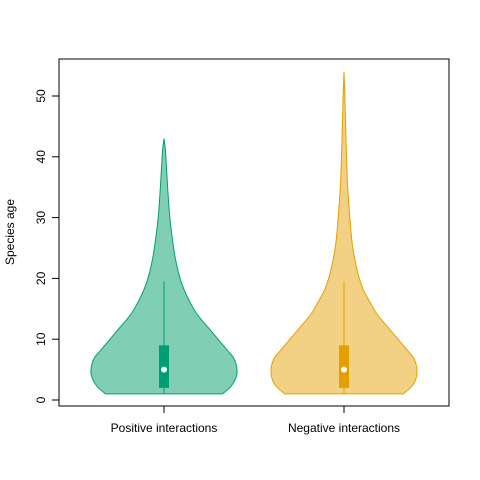  Describe the element at coordinates (41, 157) in the screenshot. I see `y-tick-label: 40` at that location.